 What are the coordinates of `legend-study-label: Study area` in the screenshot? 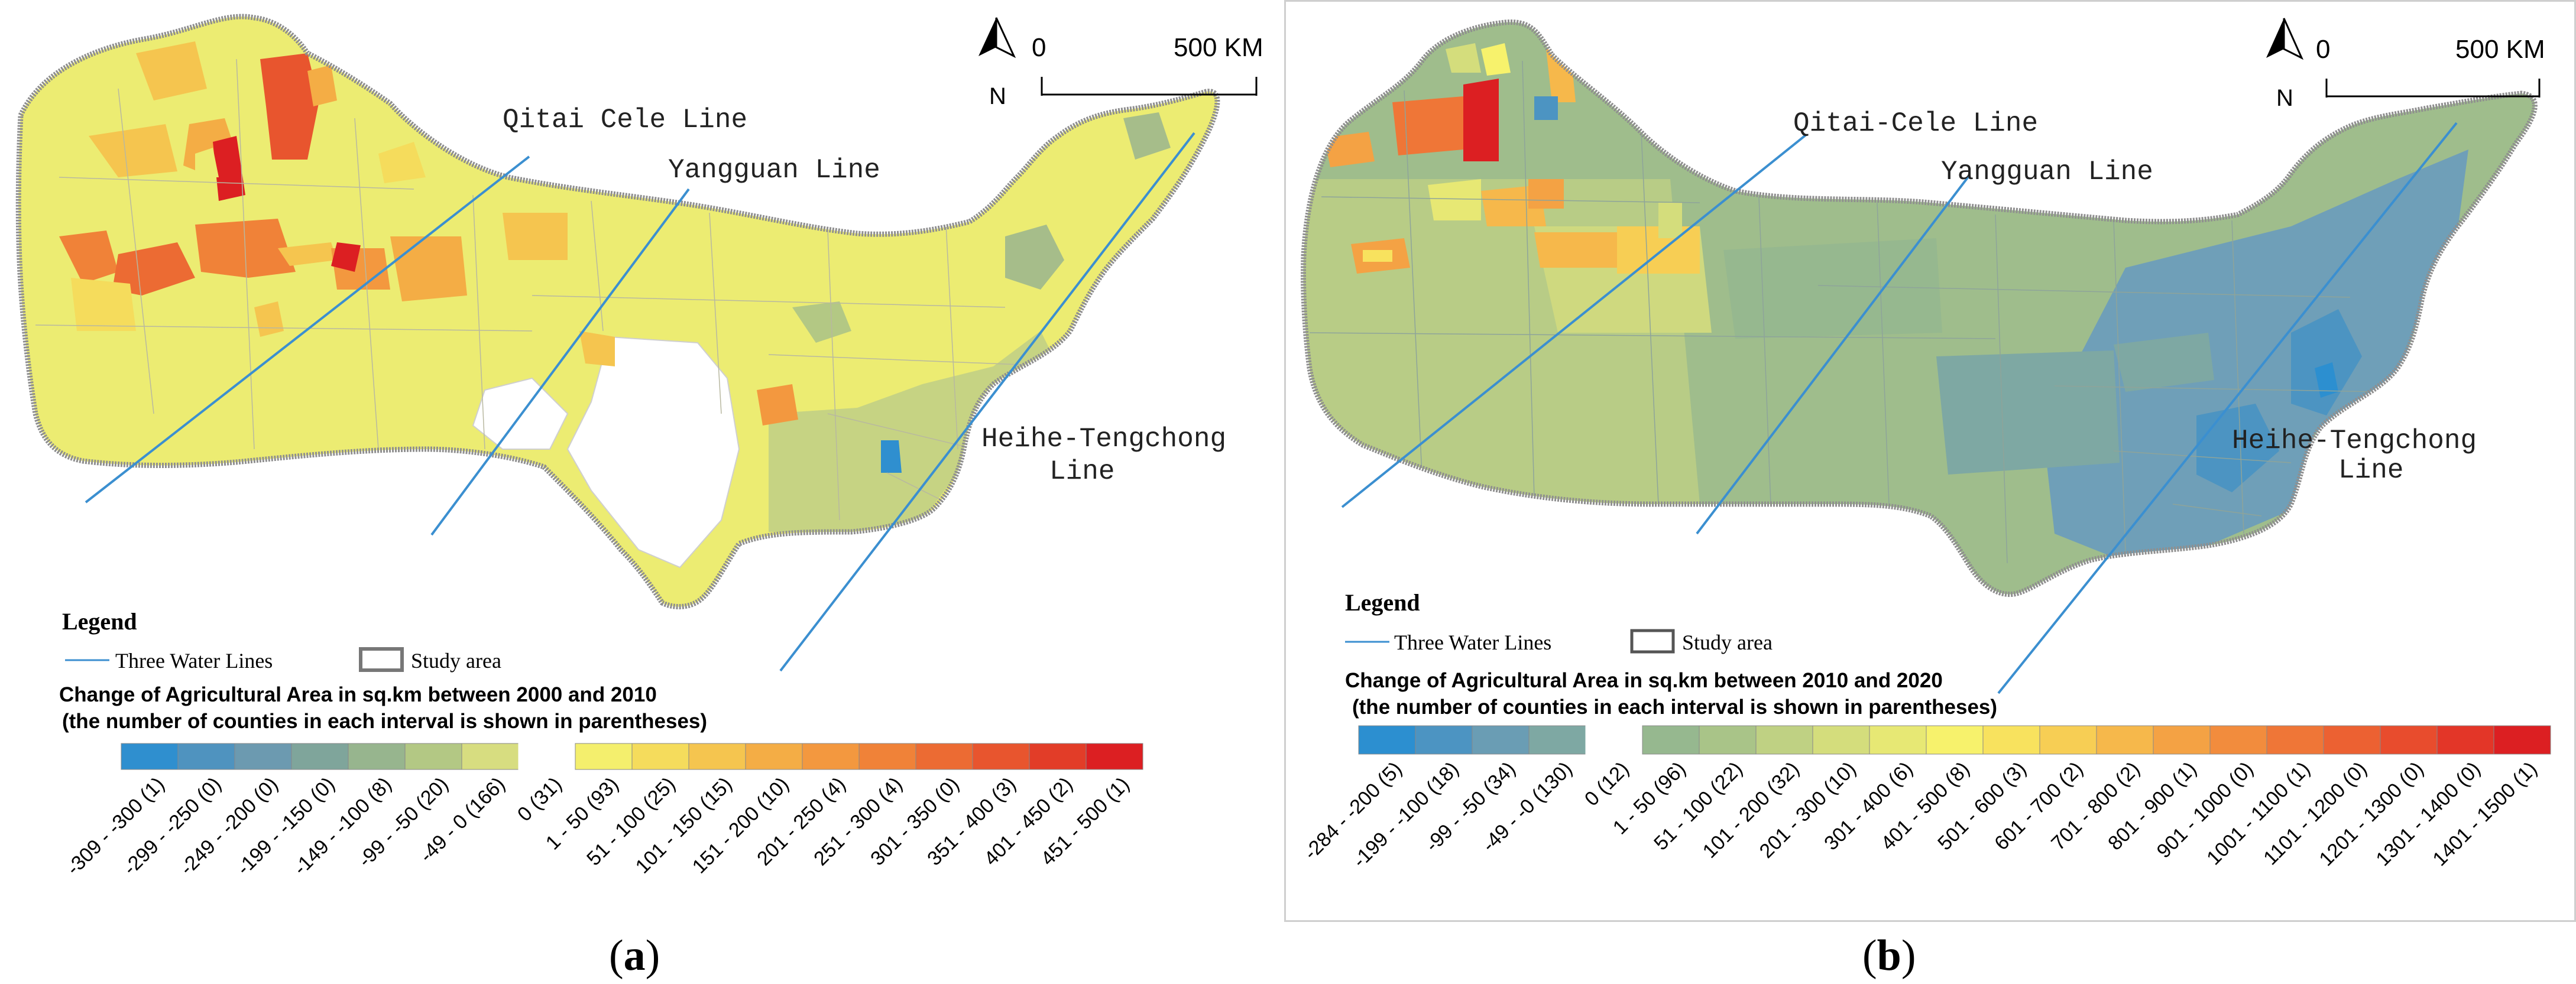 It's located at (456, 661).